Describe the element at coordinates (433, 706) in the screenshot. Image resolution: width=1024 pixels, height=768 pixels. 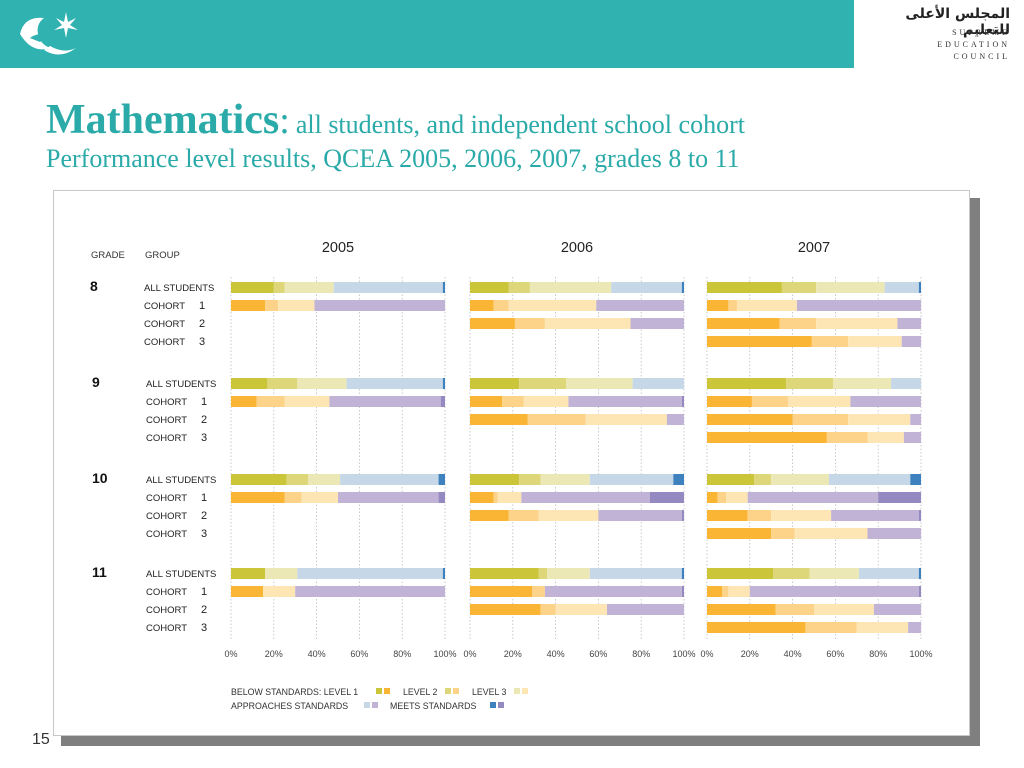
I see `legend-label-meets: MEETS STANDARDS` at that location.